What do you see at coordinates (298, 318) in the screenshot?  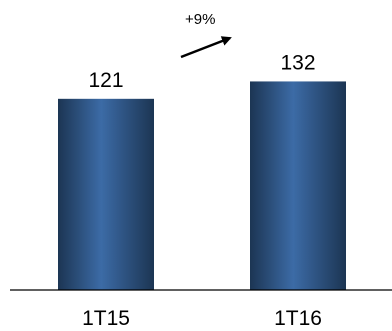 I see `x-tick-label-1T16: 1T16` at bounding box center [298, 318].